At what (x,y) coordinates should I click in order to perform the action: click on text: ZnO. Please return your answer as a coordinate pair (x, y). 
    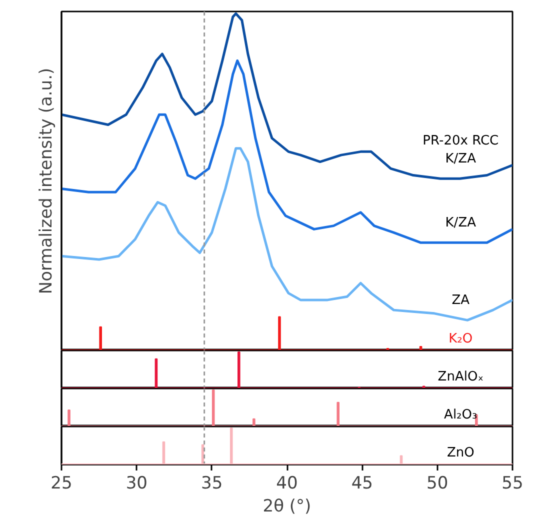
    Looking at the image, I should click on (460, 453).